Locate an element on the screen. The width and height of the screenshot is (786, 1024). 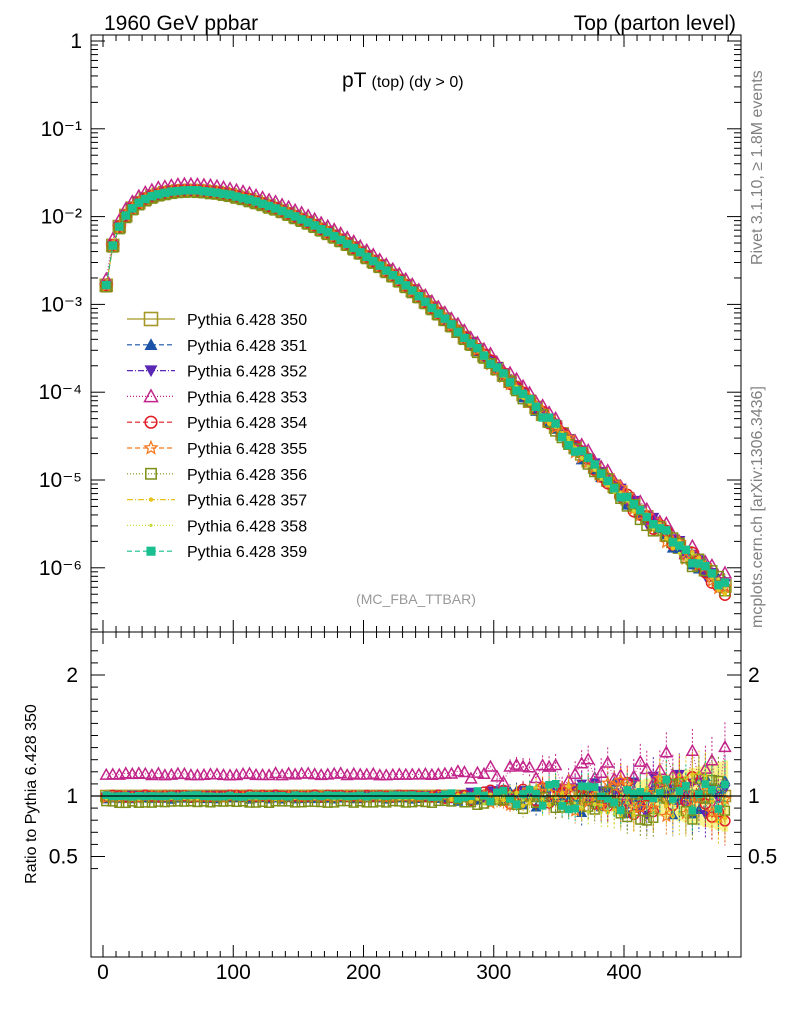
y-tick-label-ratio: 2 is located at coordinates (72, 675).